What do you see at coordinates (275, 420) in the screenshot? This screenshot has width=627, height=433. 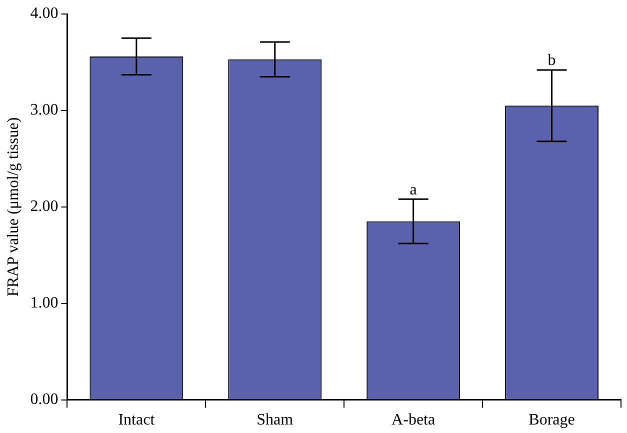 I see `x-tick-label: Sham` at bounding box center [275, 420].